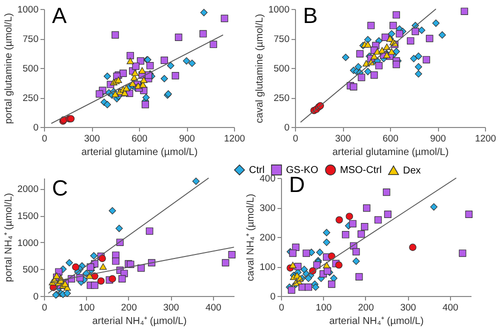 This screenshot has width=500, height=330. Describe the element at coordinates (268, 238) in the screenshot. I see `y-tick-label: 200` at that location.